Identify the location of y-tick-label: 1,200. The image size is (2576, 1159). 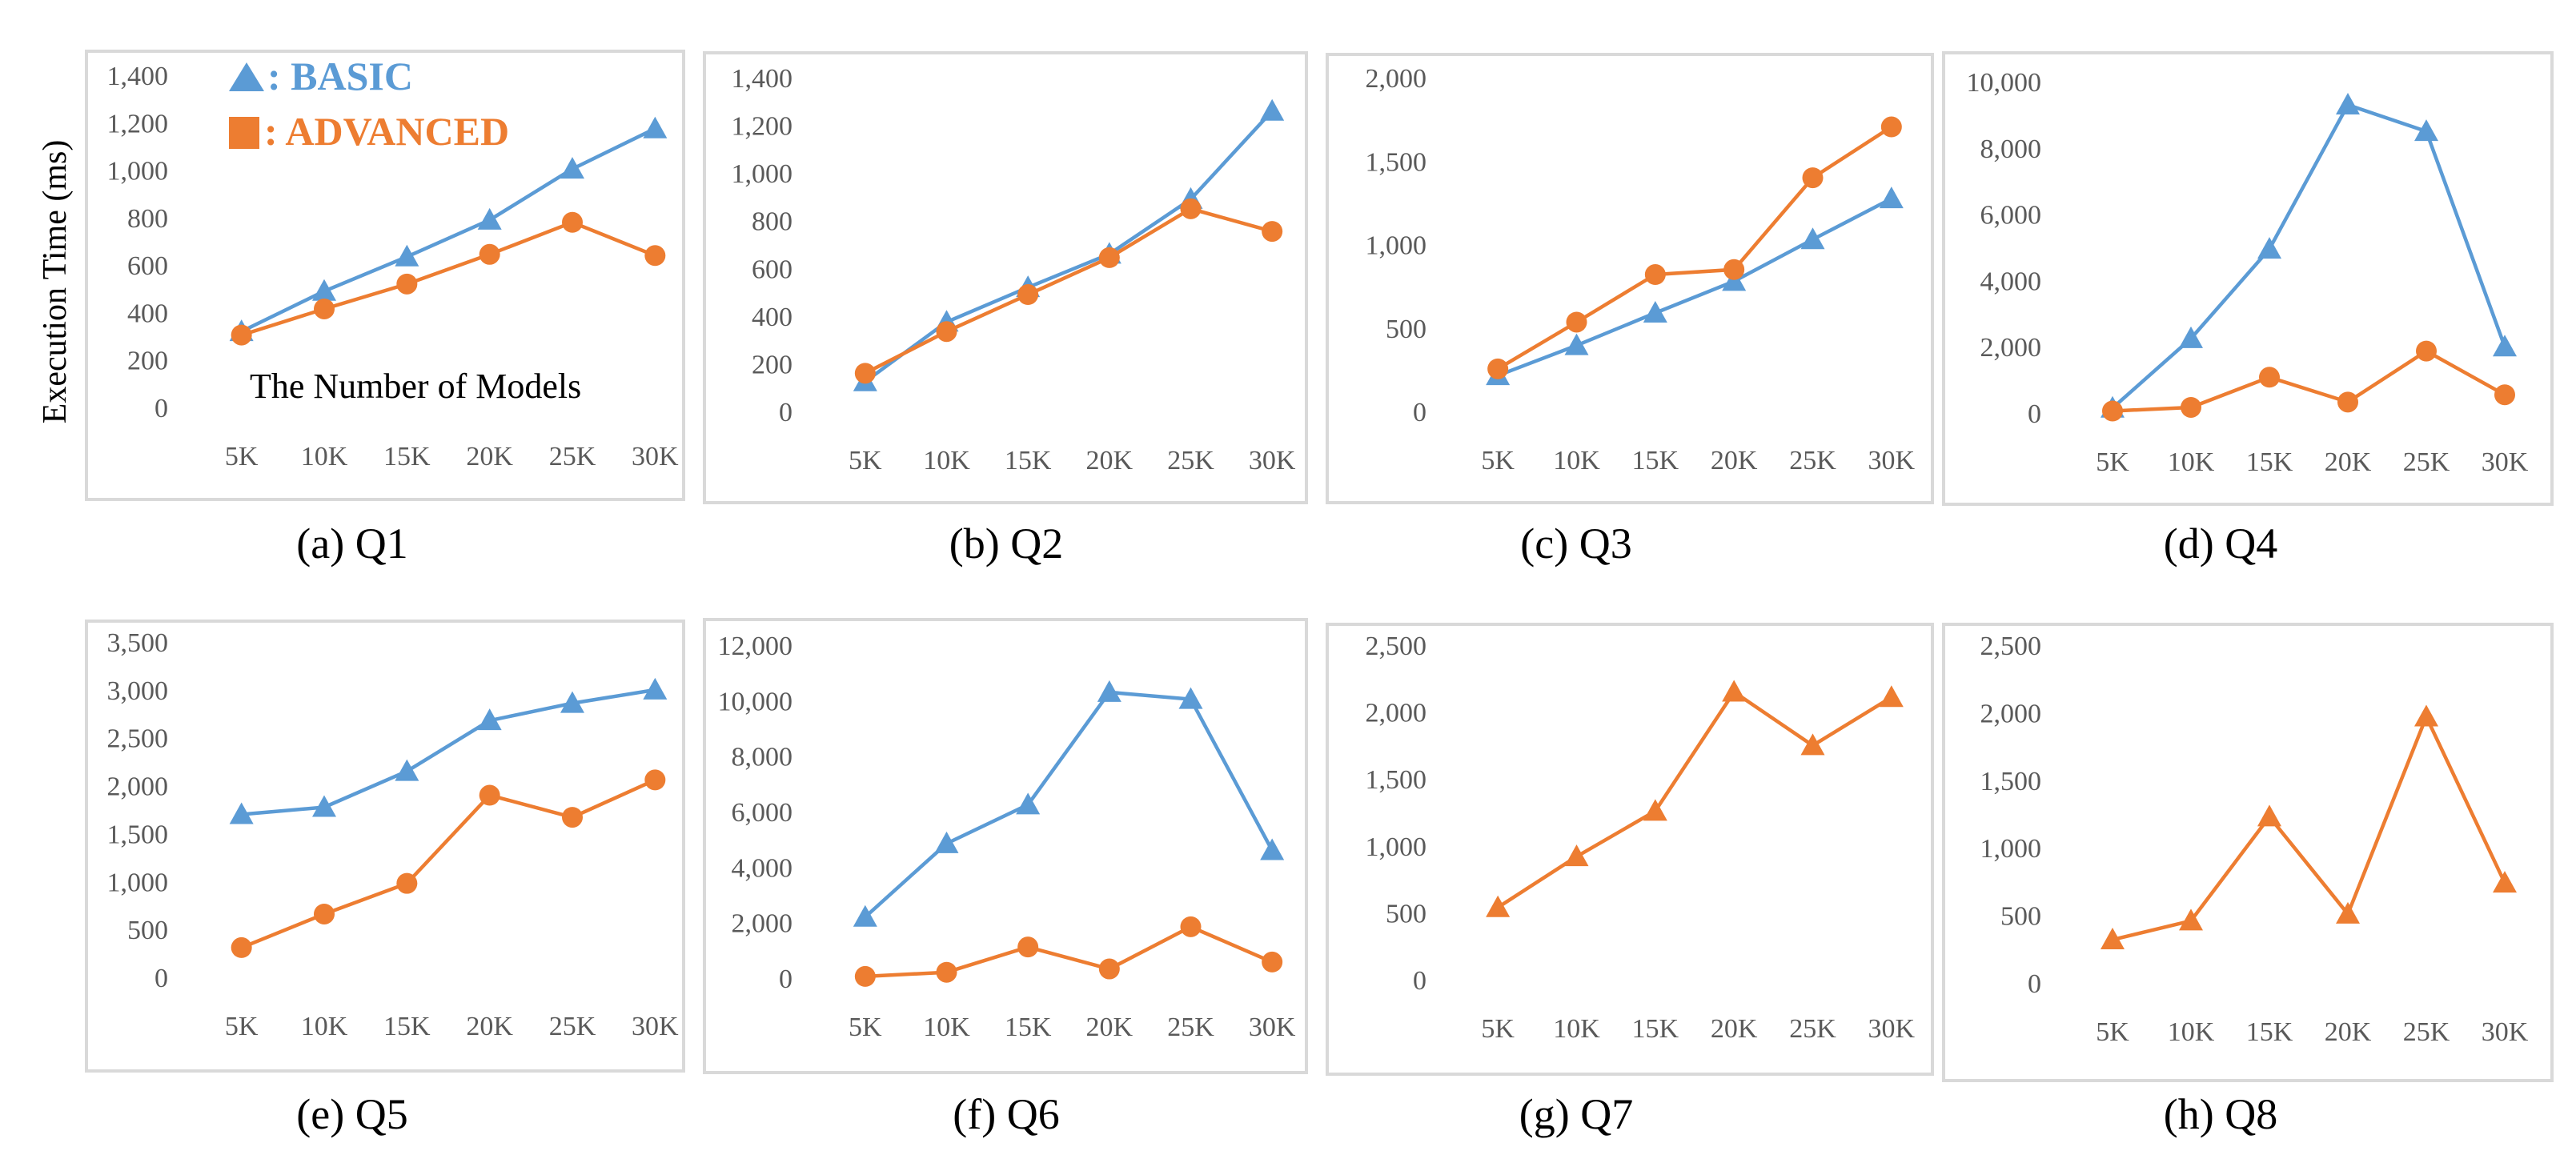
(763, 127).